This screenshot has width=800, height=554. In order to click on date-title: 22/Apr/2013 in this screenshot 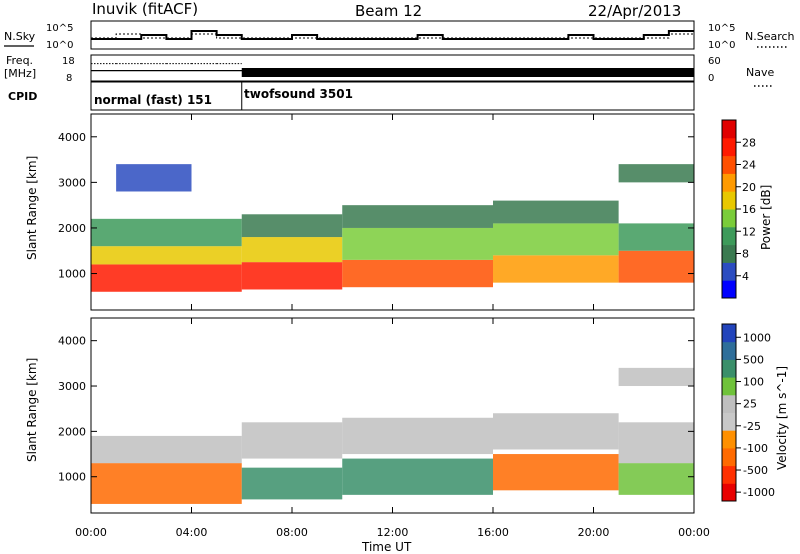, I will do `click(634, 11)`.